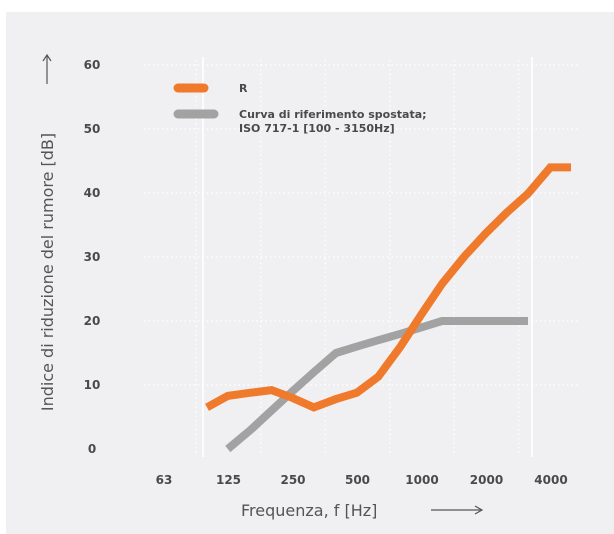 The width and height of the screenshot is (614, 534). Describe the element at coordinates (47, 57) in the screenshot. I see `y-axis-arrowhead-icon` at that location.